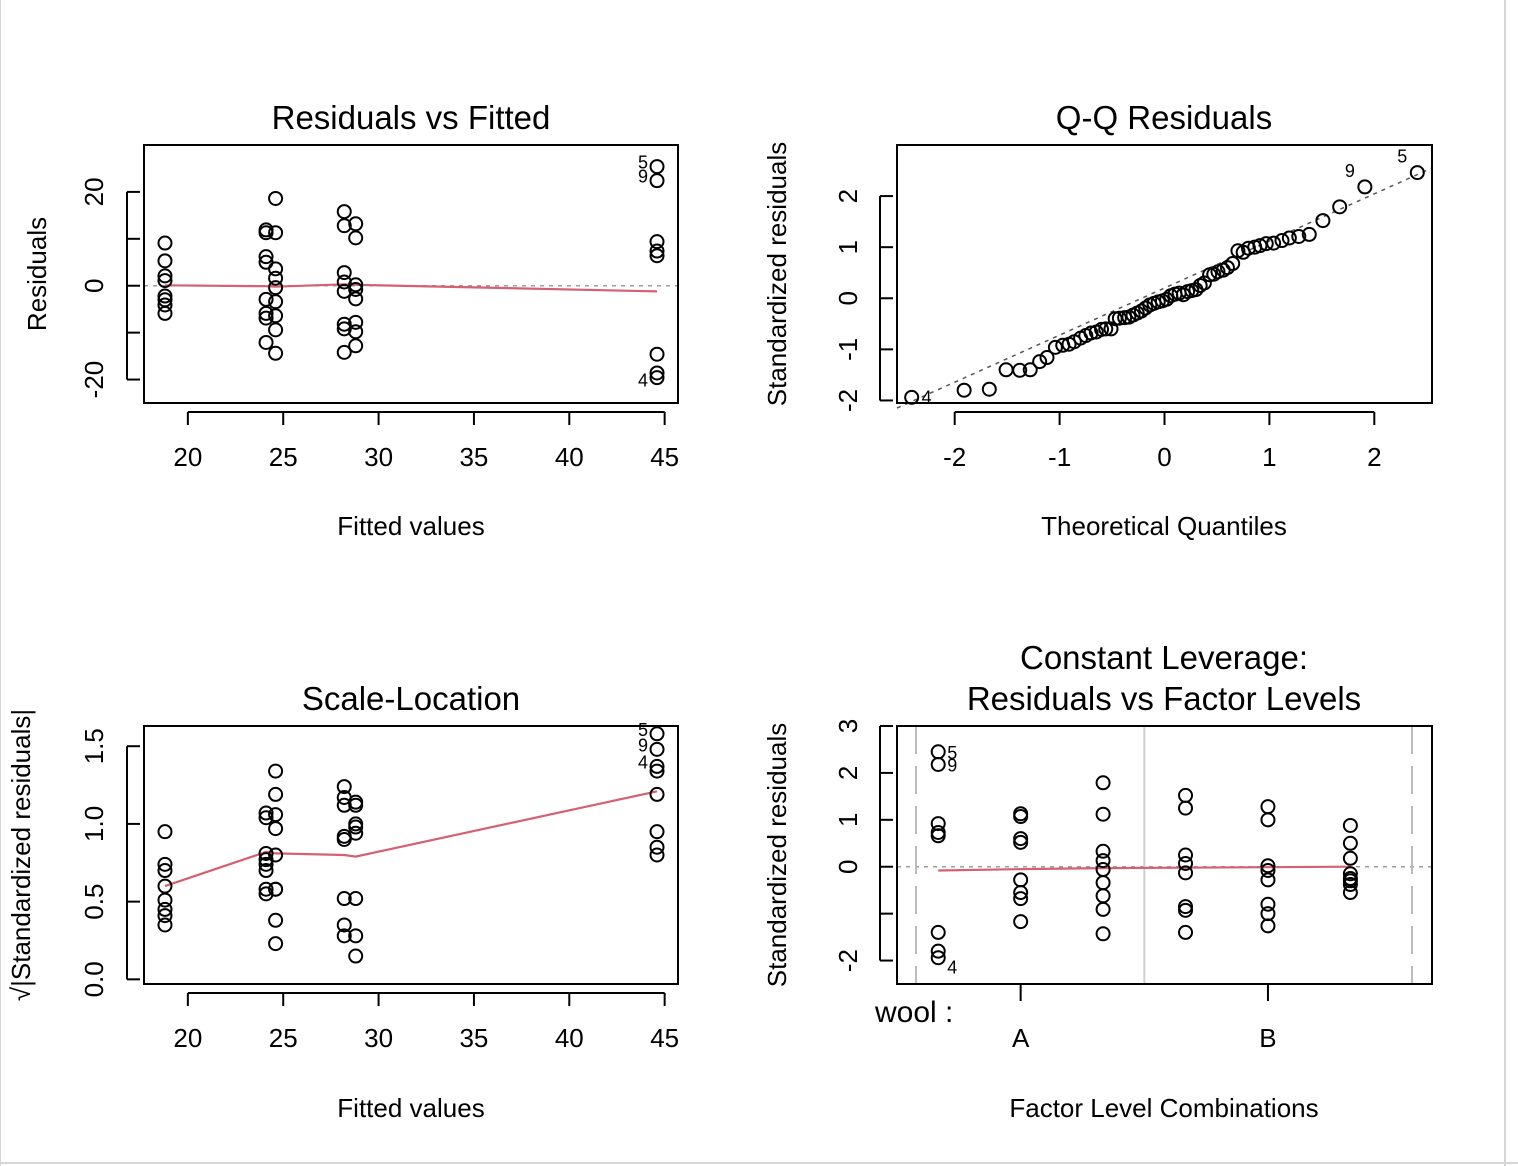 Image resolution: width=1518 pixels, height=1166 pixels. I want to click on y-tick-label: 1.0, so click(94, 824).